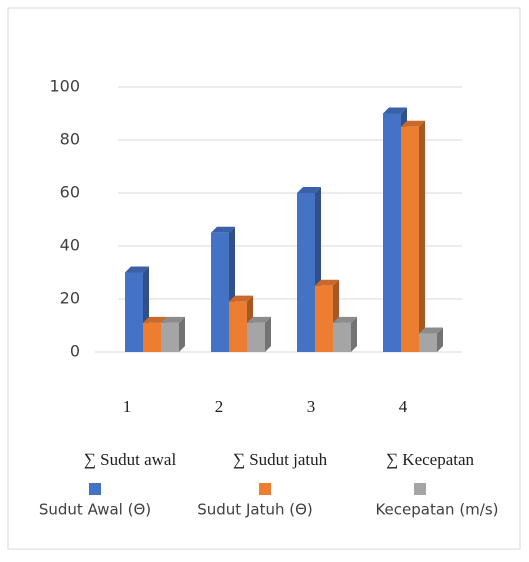 This screenshot has height=562, width=529. Describe the element at coordinates (70, 192) in the screenshot. I see `y-tick-label: 60` at that location.